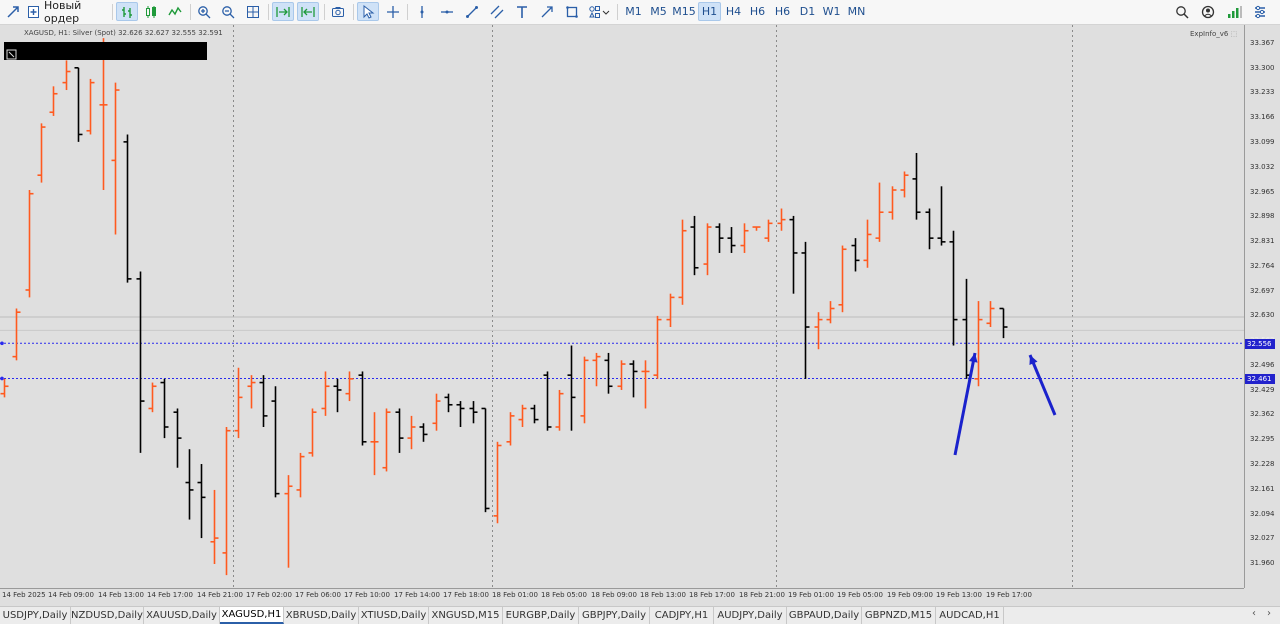 Image resolution: width=1280 pixels, height=624 pixels. I want to click on crosshair-icon, so click(393, 11).